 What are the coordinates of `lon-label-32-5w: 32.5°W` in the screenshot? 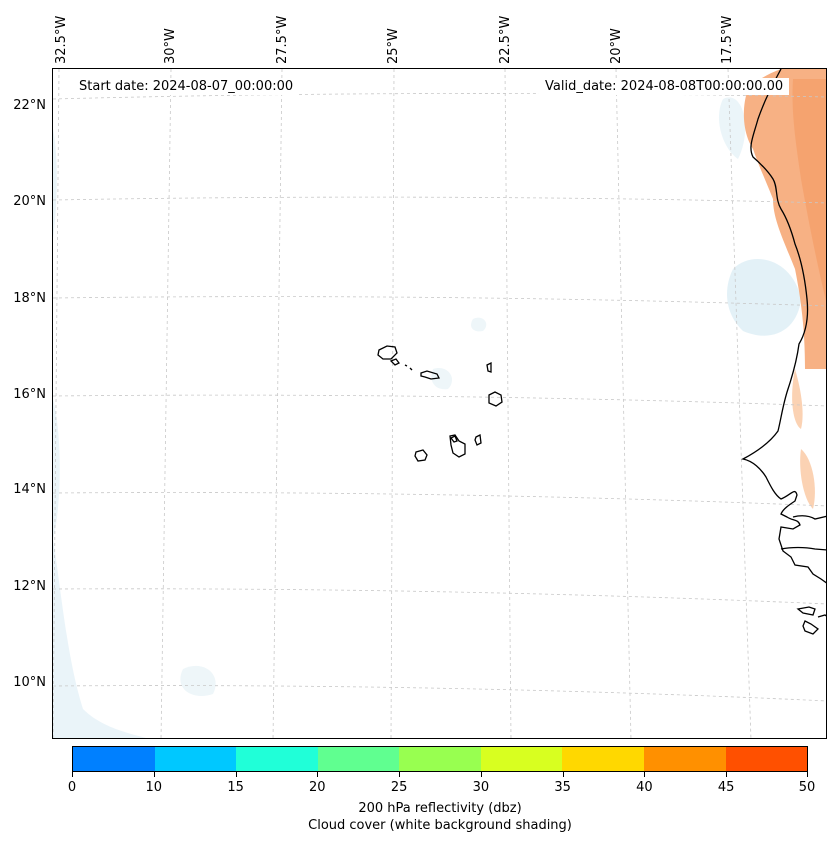 It's located at (61, 39).